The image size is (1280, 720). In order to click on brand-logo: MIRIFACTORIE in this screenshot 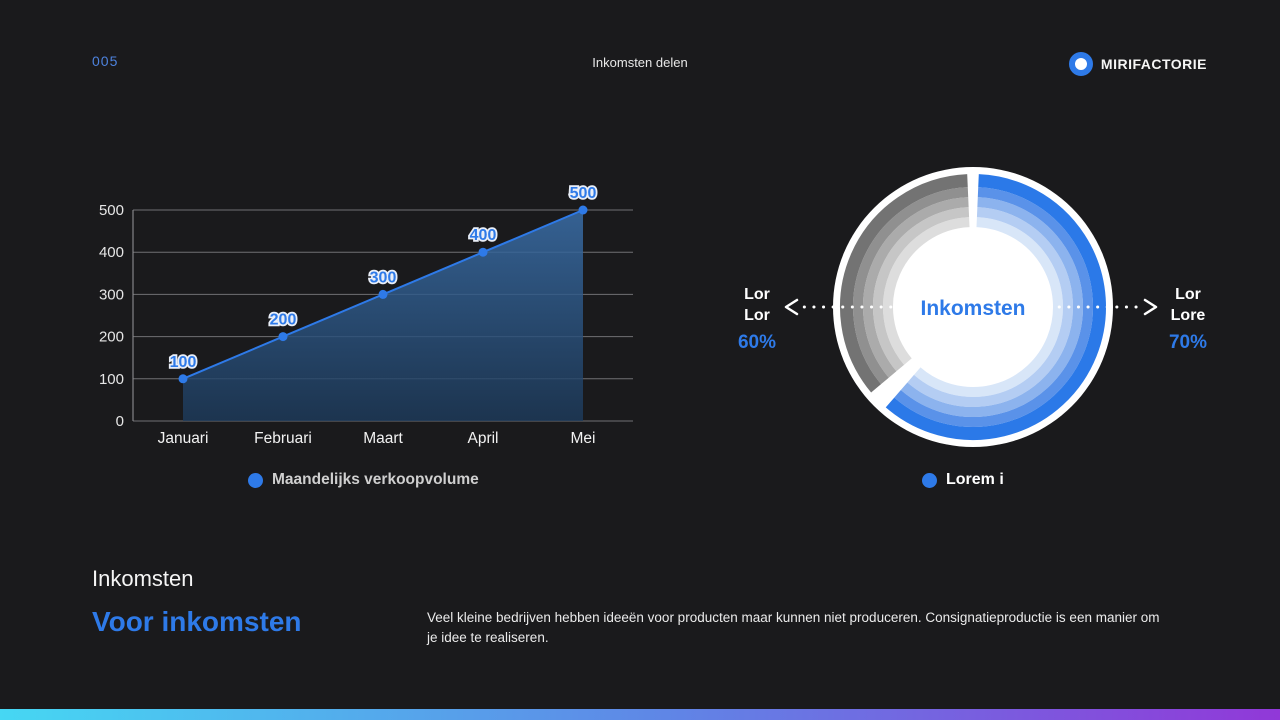, I will do `click(1137, 64)`.